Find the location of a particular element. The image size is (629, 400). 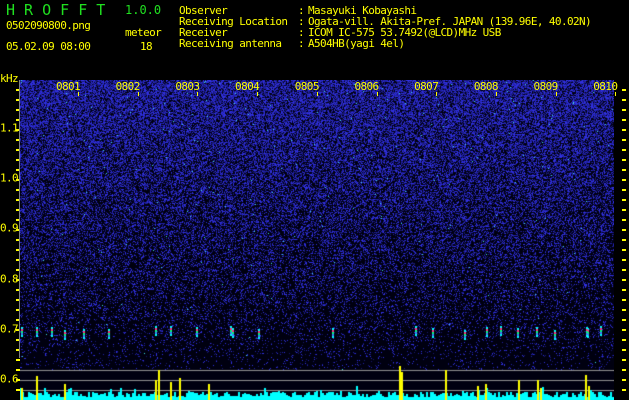

info-label: Receiver is located at coordinates (203, 32).